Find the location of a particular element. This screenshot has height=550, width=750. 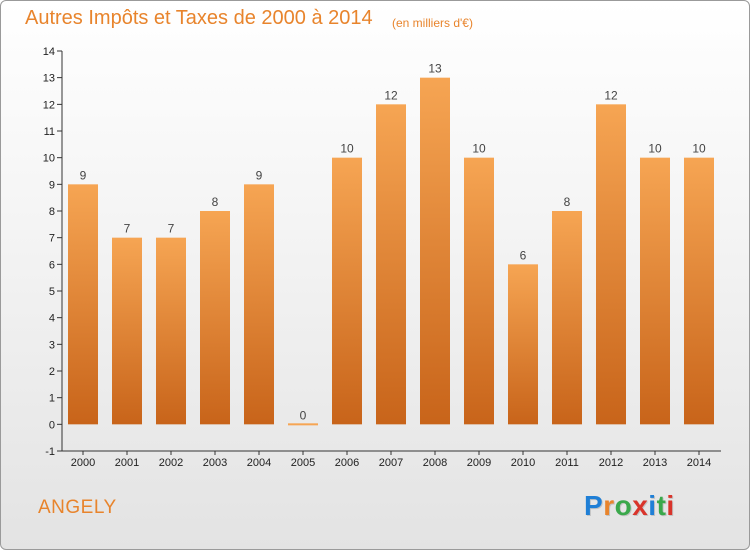

logo-letter: o is located at coordinates (623, 505).